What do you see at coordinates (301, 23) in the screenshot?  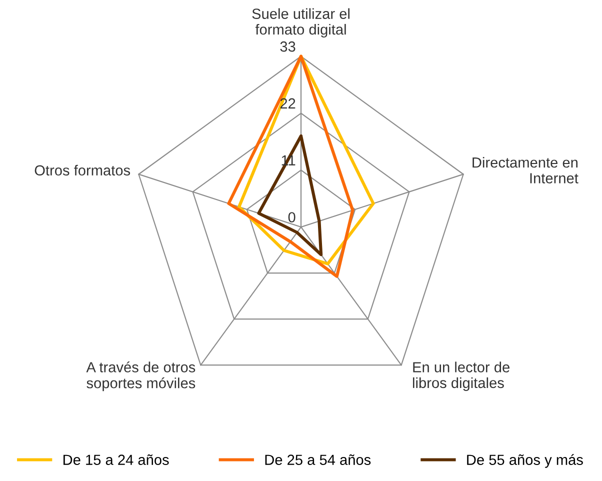 I see `spoke-label: Suele utilizar el formato digital` at bounding box center [301, 23].